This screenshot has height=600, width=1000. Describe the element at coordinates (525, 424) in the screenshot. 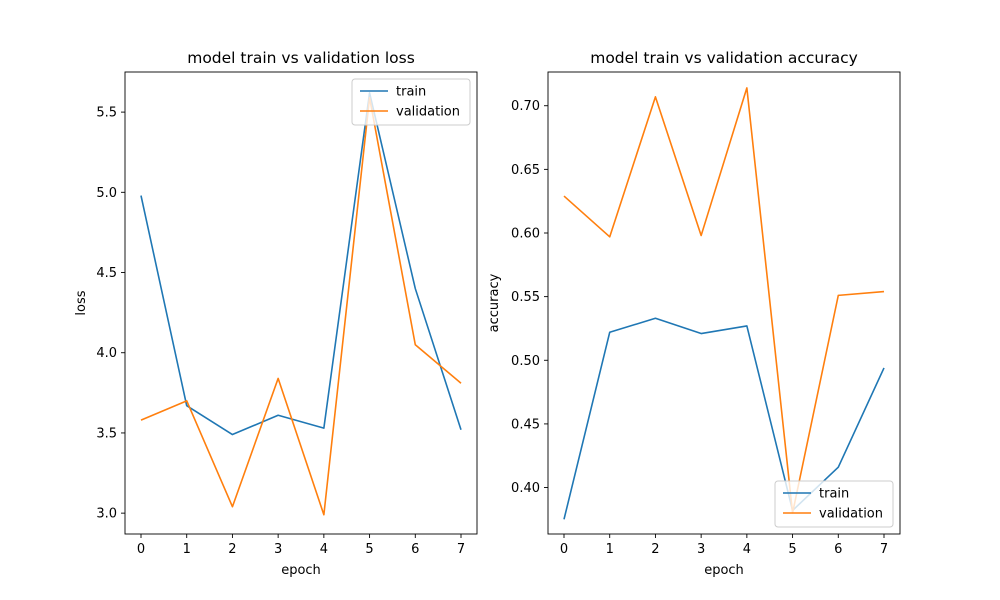

I see `y-tick-label: 0.45` at that location.